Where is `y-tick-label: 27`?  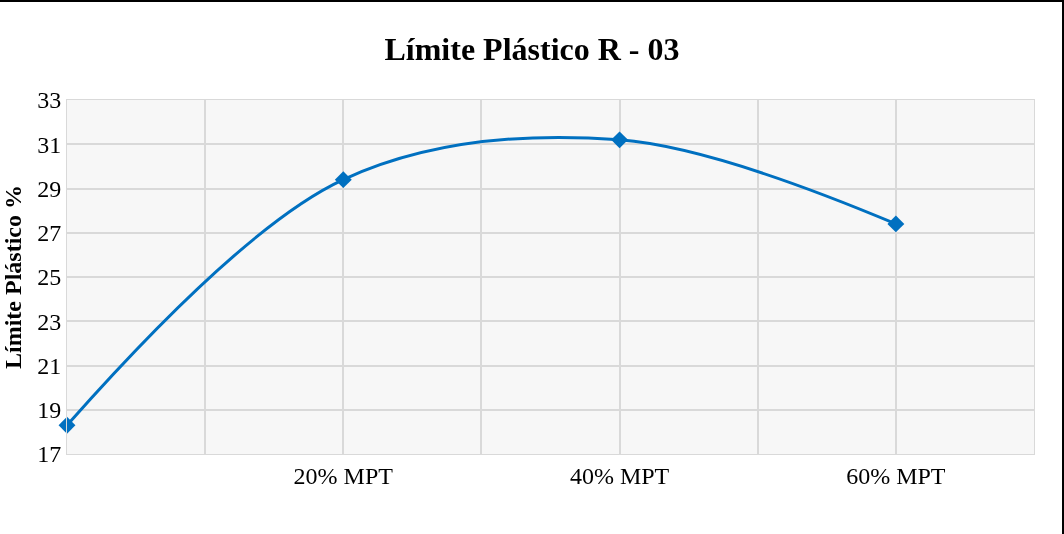 y-tick-label: 27 is located at coordinates (49, 233).